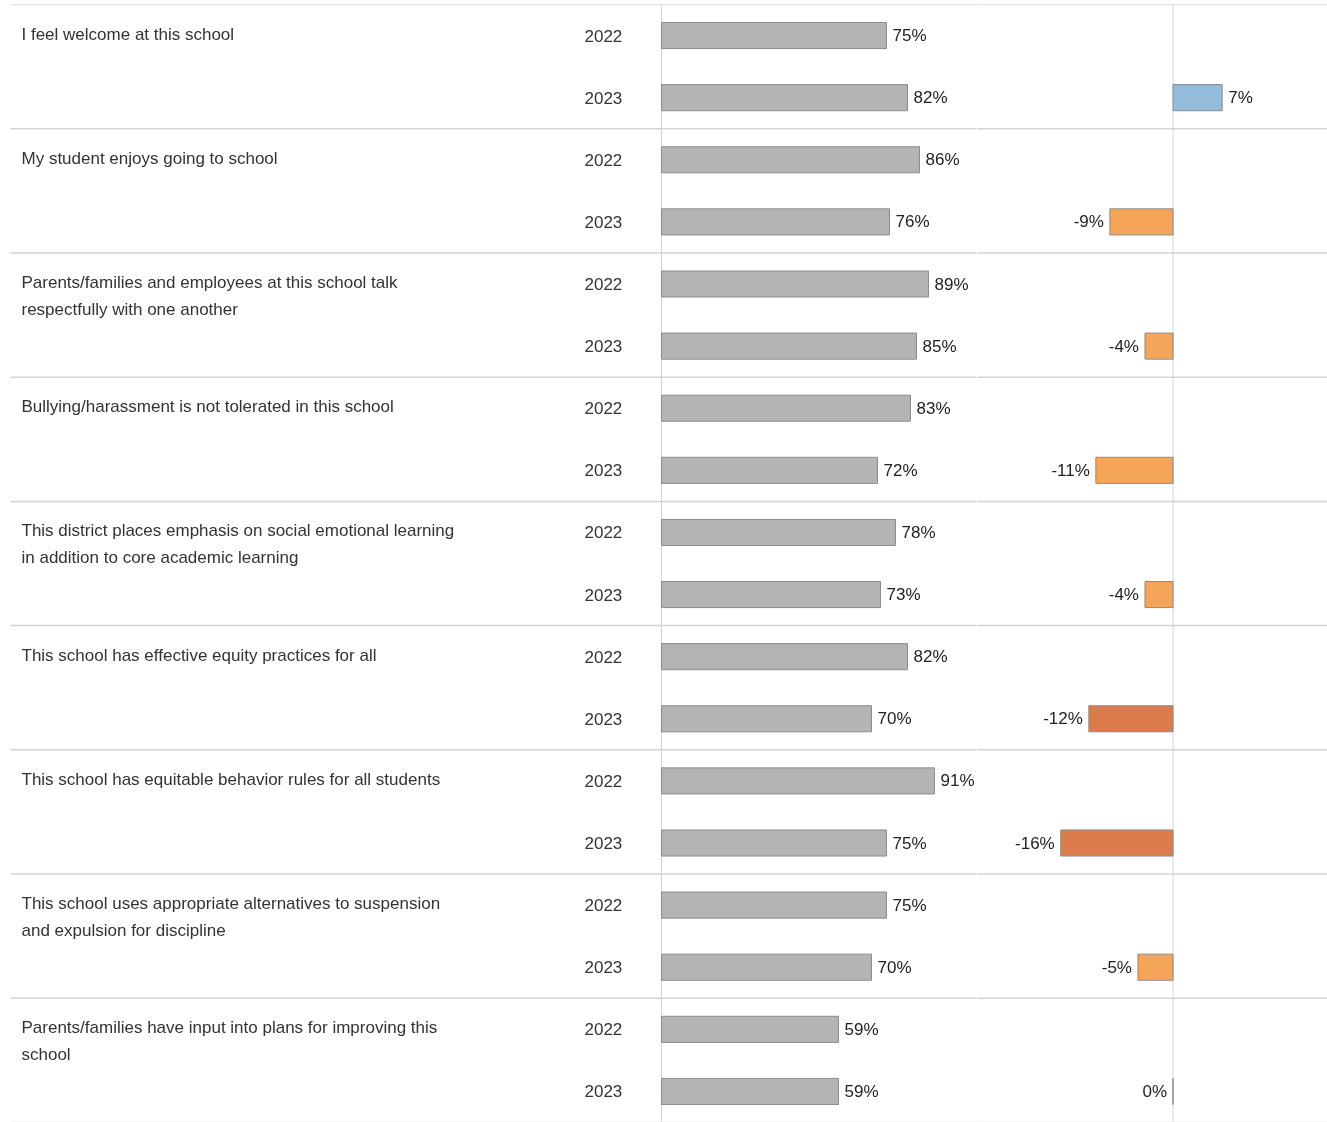 The height and width of the screenshot is (1122, 1327). I want to click on y-tick-label: This school uses appropriate alternatives to suspension and expulsion for discipline, so click(231, 917).